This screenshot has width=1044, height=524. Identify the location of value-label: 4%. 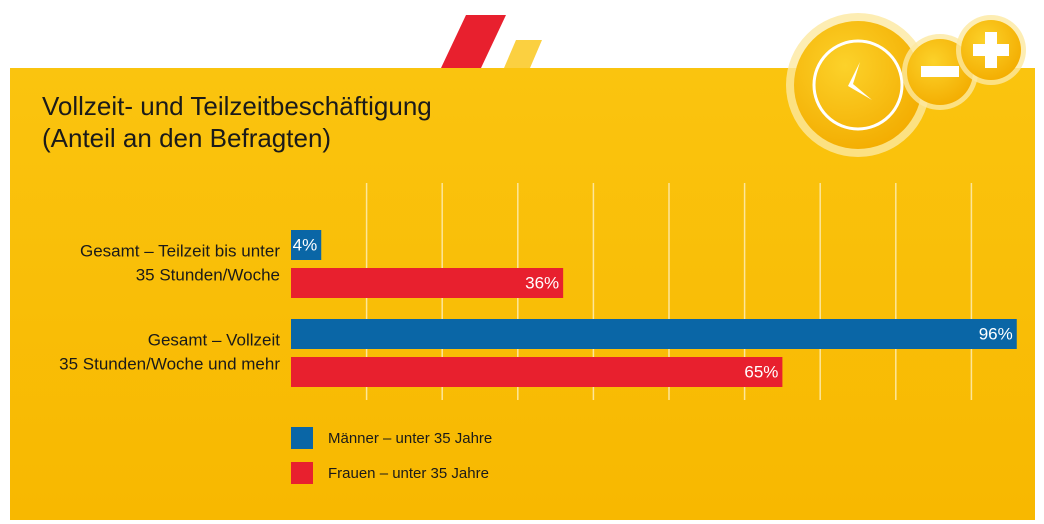
(305, 244).